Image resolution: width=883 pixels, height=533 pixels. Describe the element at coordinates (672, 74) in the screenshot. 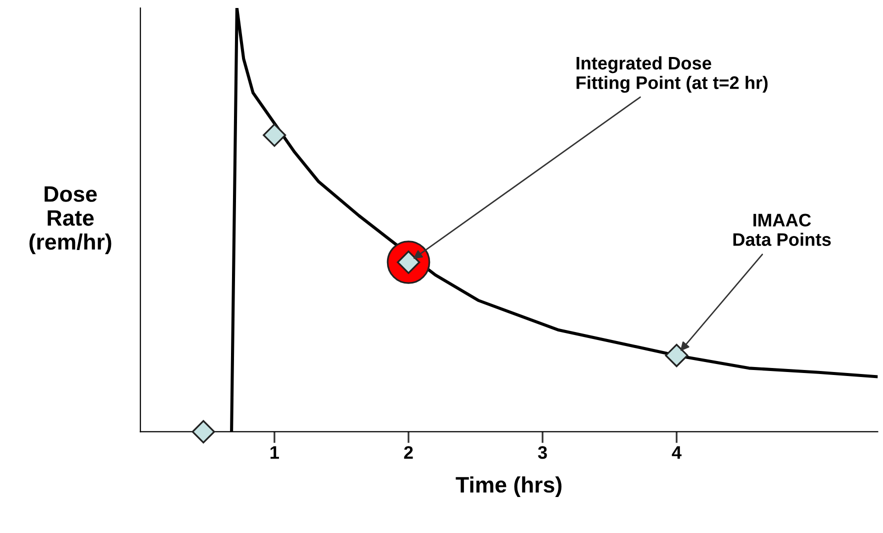

I see `annotation: Integrated Dose Fitting Point (at t=2 hr)` at that location.